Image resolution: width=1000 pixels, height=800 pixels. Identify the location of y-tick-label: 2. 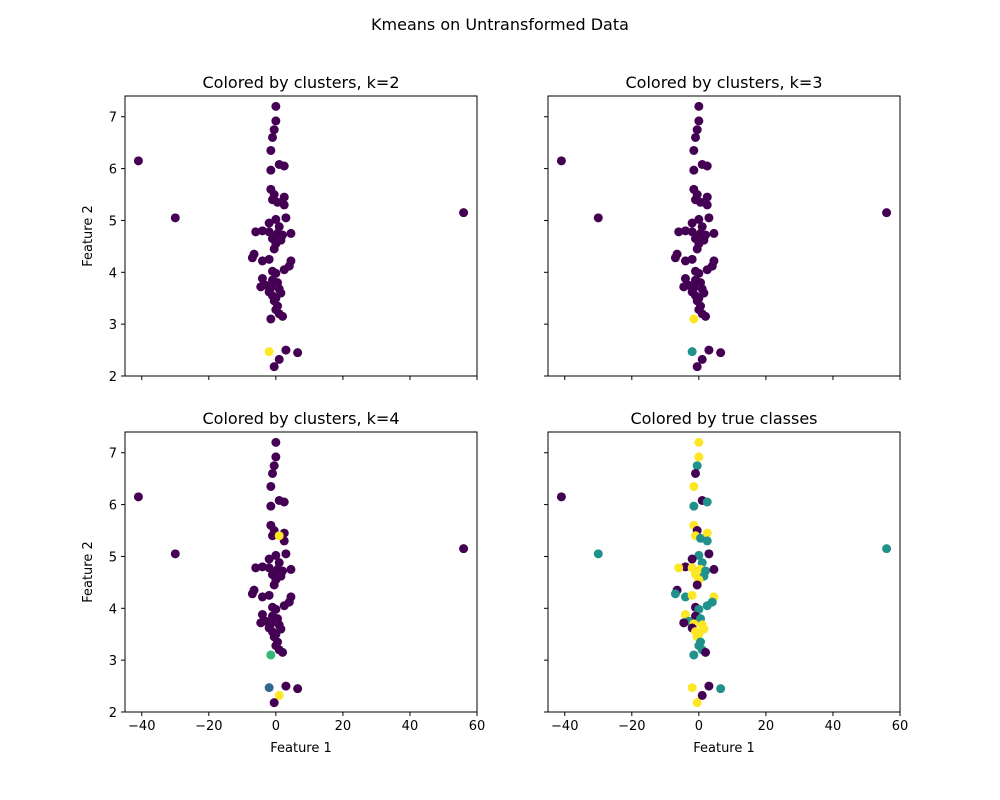
(113, 377).